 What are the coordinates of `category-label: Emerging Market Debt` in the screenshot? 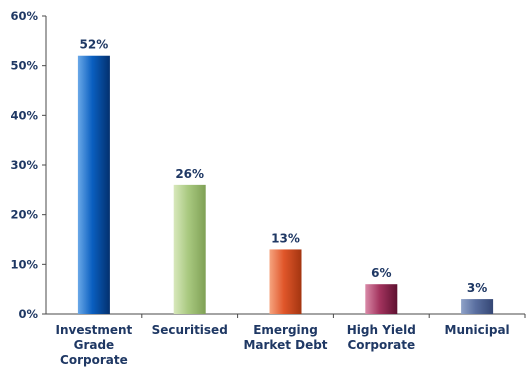 It's located at (285, 337).